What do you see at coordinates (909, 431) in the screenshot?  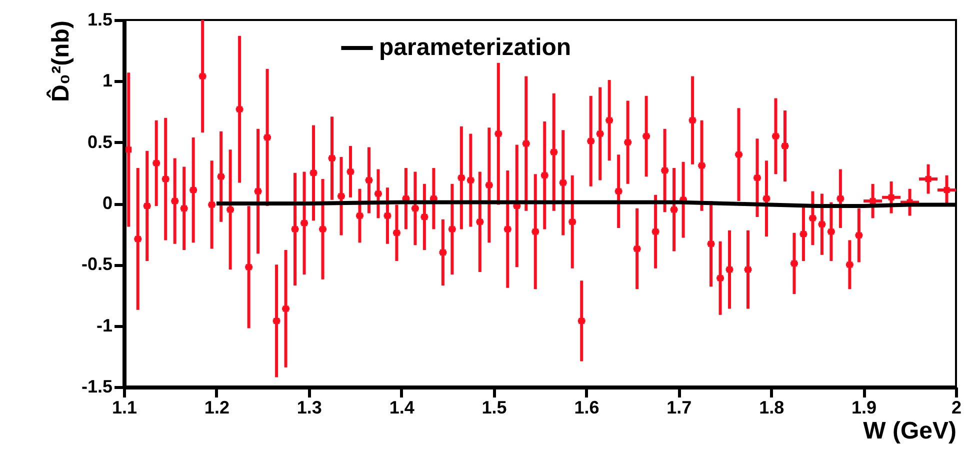 I see `x-axis-title: W (GeV)` at bounding box center [909, 431].